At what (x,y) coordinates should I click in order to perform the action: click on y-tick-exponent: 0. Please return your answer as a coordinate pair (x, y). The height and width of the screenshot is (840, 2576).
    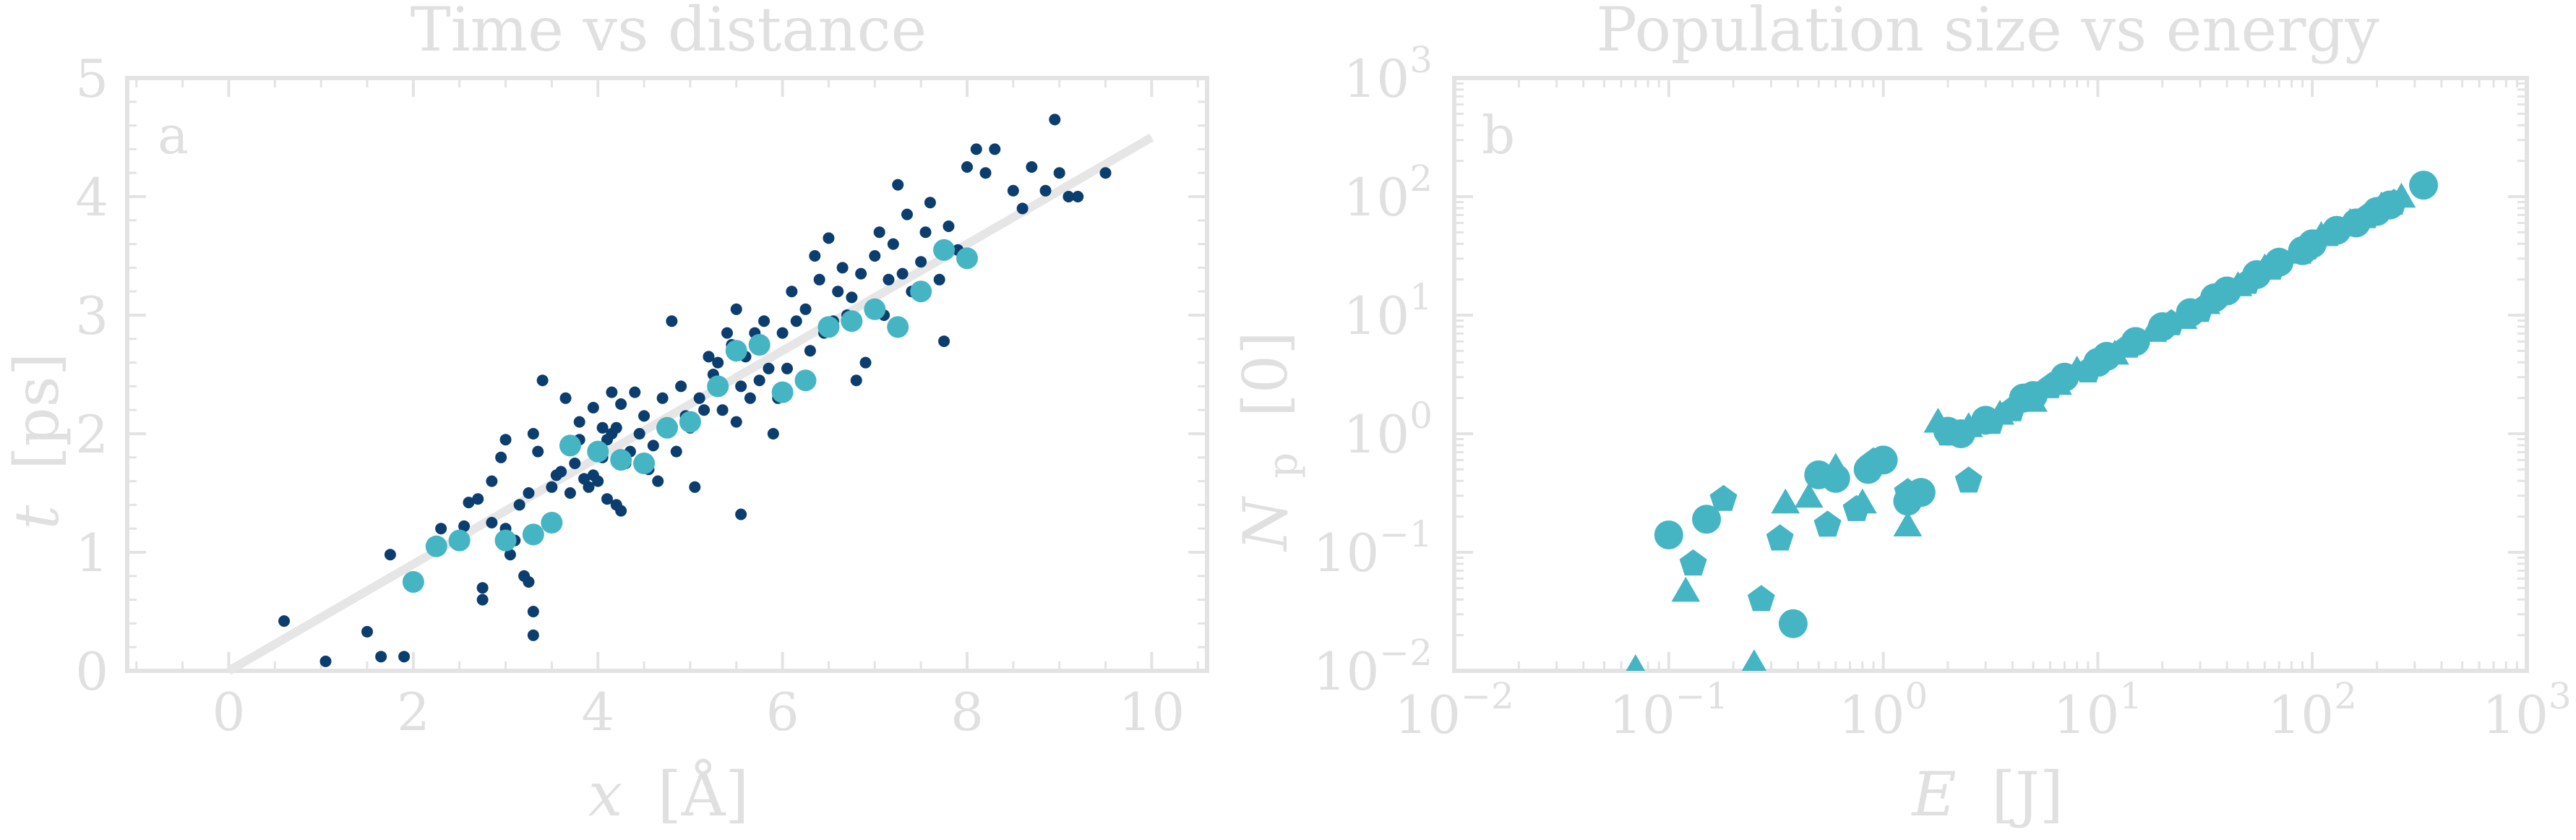
    Looking at the image, I should click on (1421, 416).